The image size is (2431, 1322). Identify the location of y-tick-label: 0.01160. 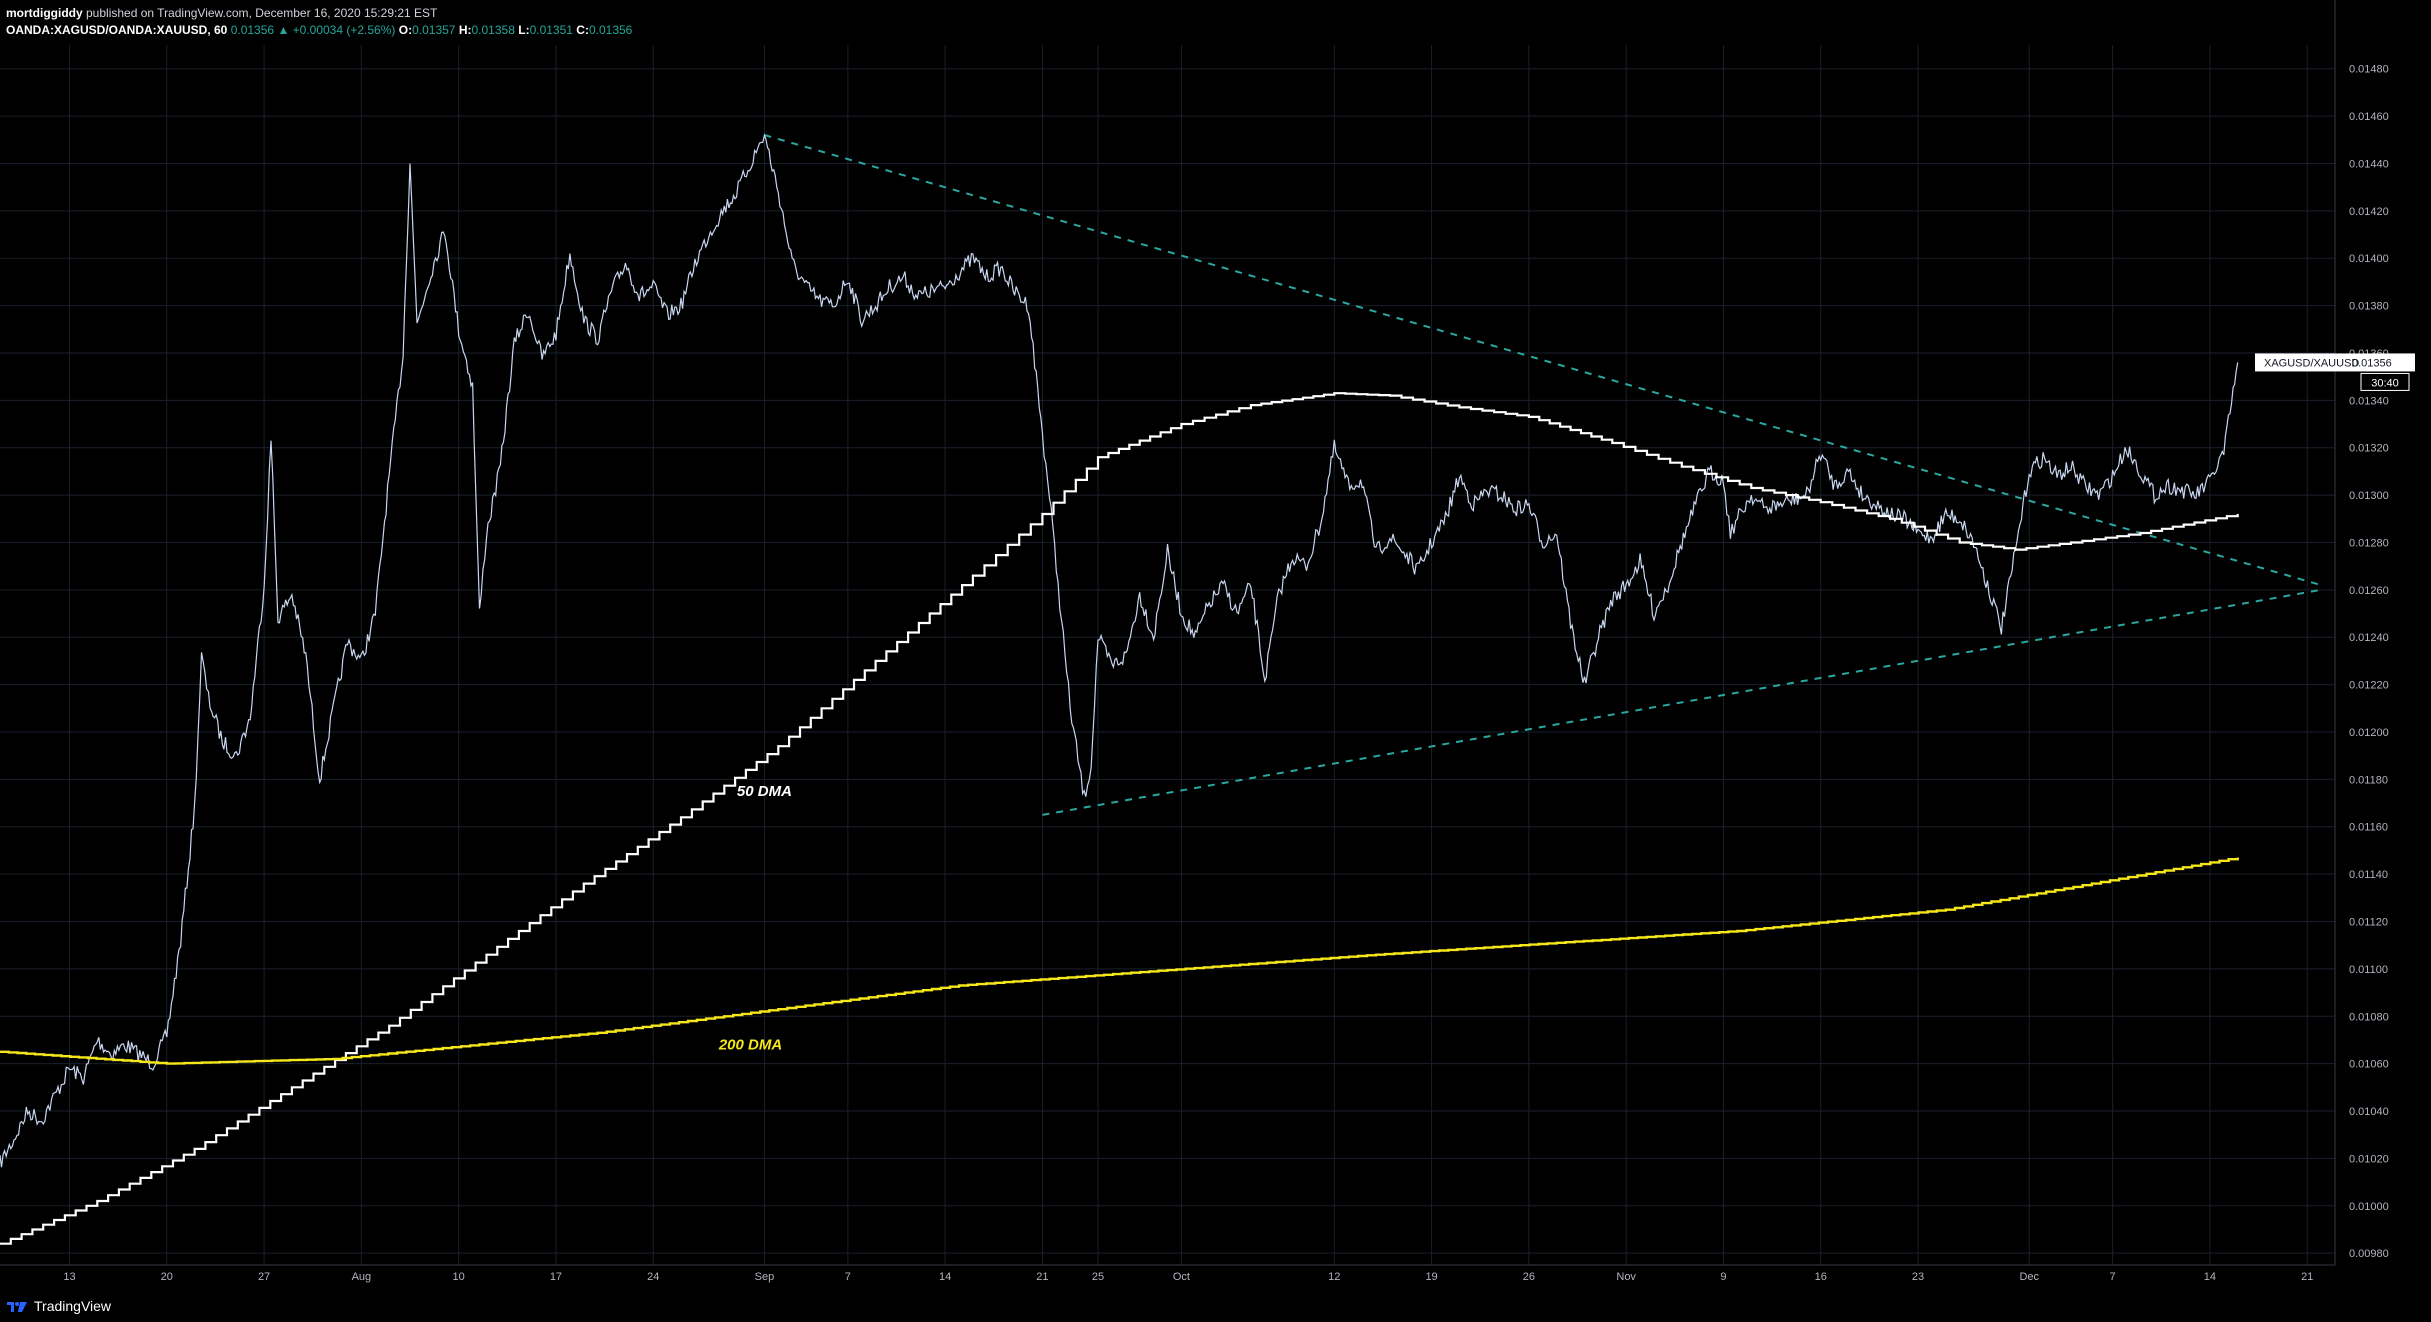
(2368, 828).